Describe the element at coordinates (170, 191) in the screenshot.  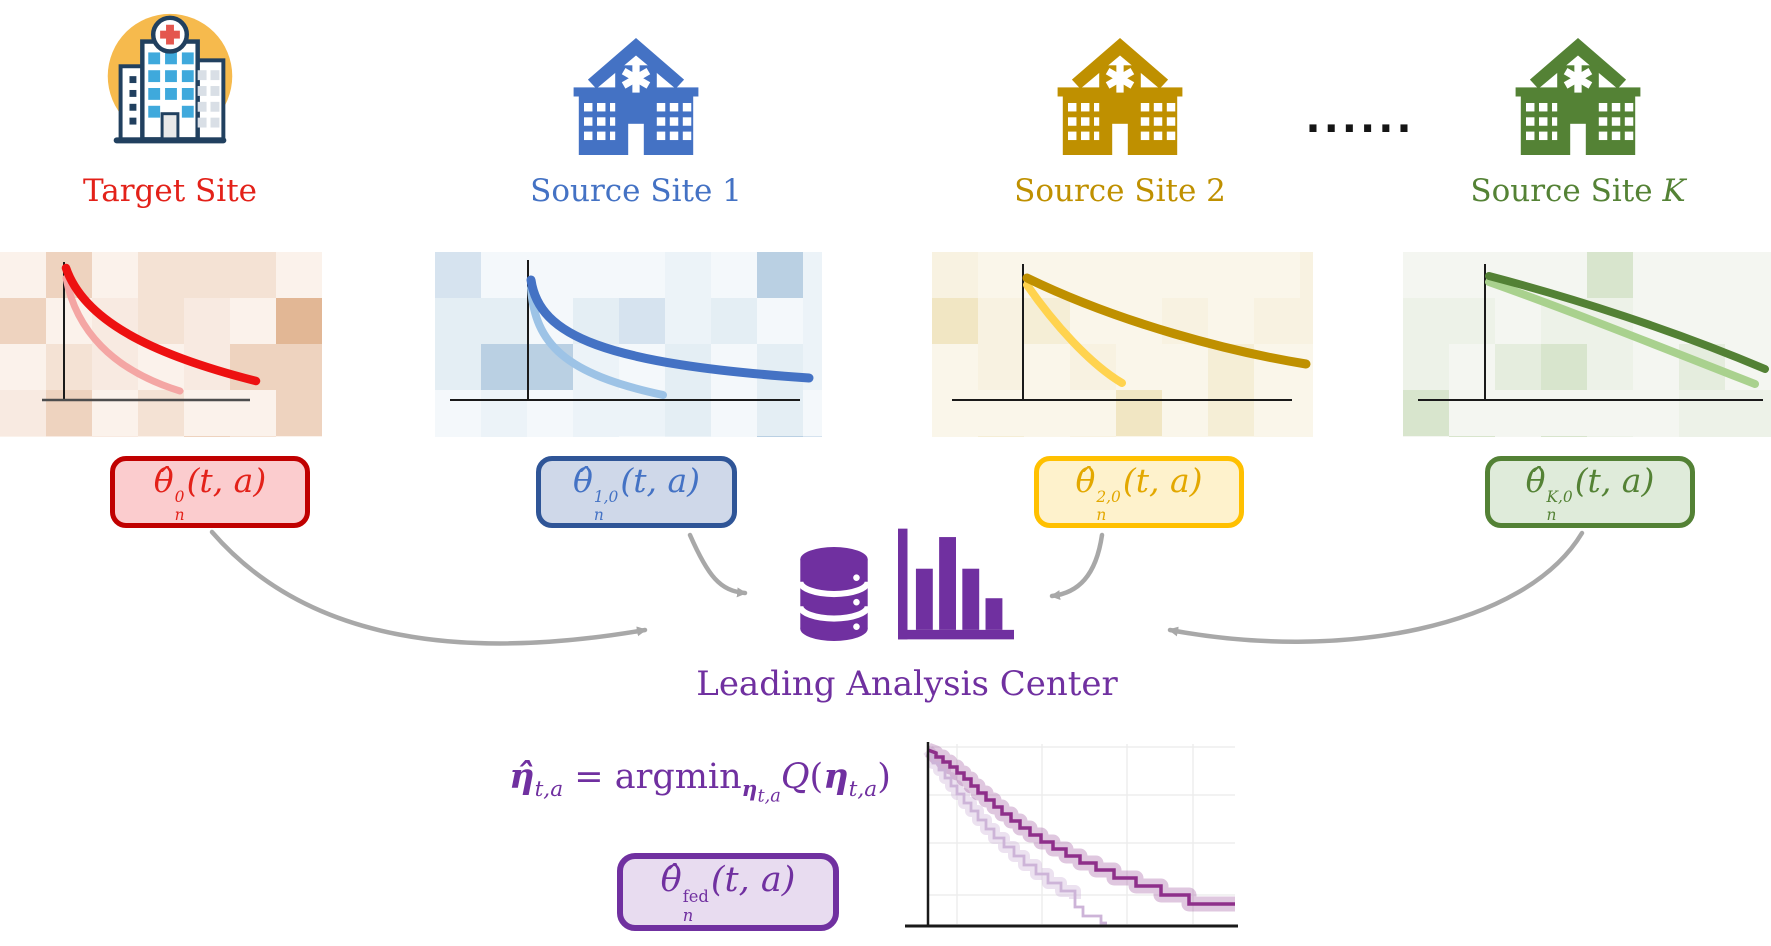
I see `site-label-target: Target Site` at that location.